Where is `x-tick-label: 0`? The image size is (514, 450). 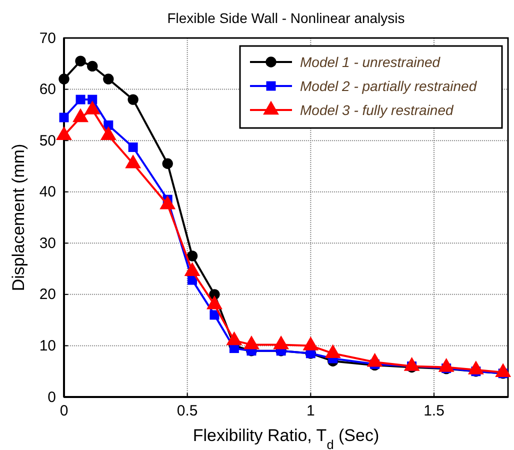 x-tick-label: 0 is located at coordinates (64, 411).